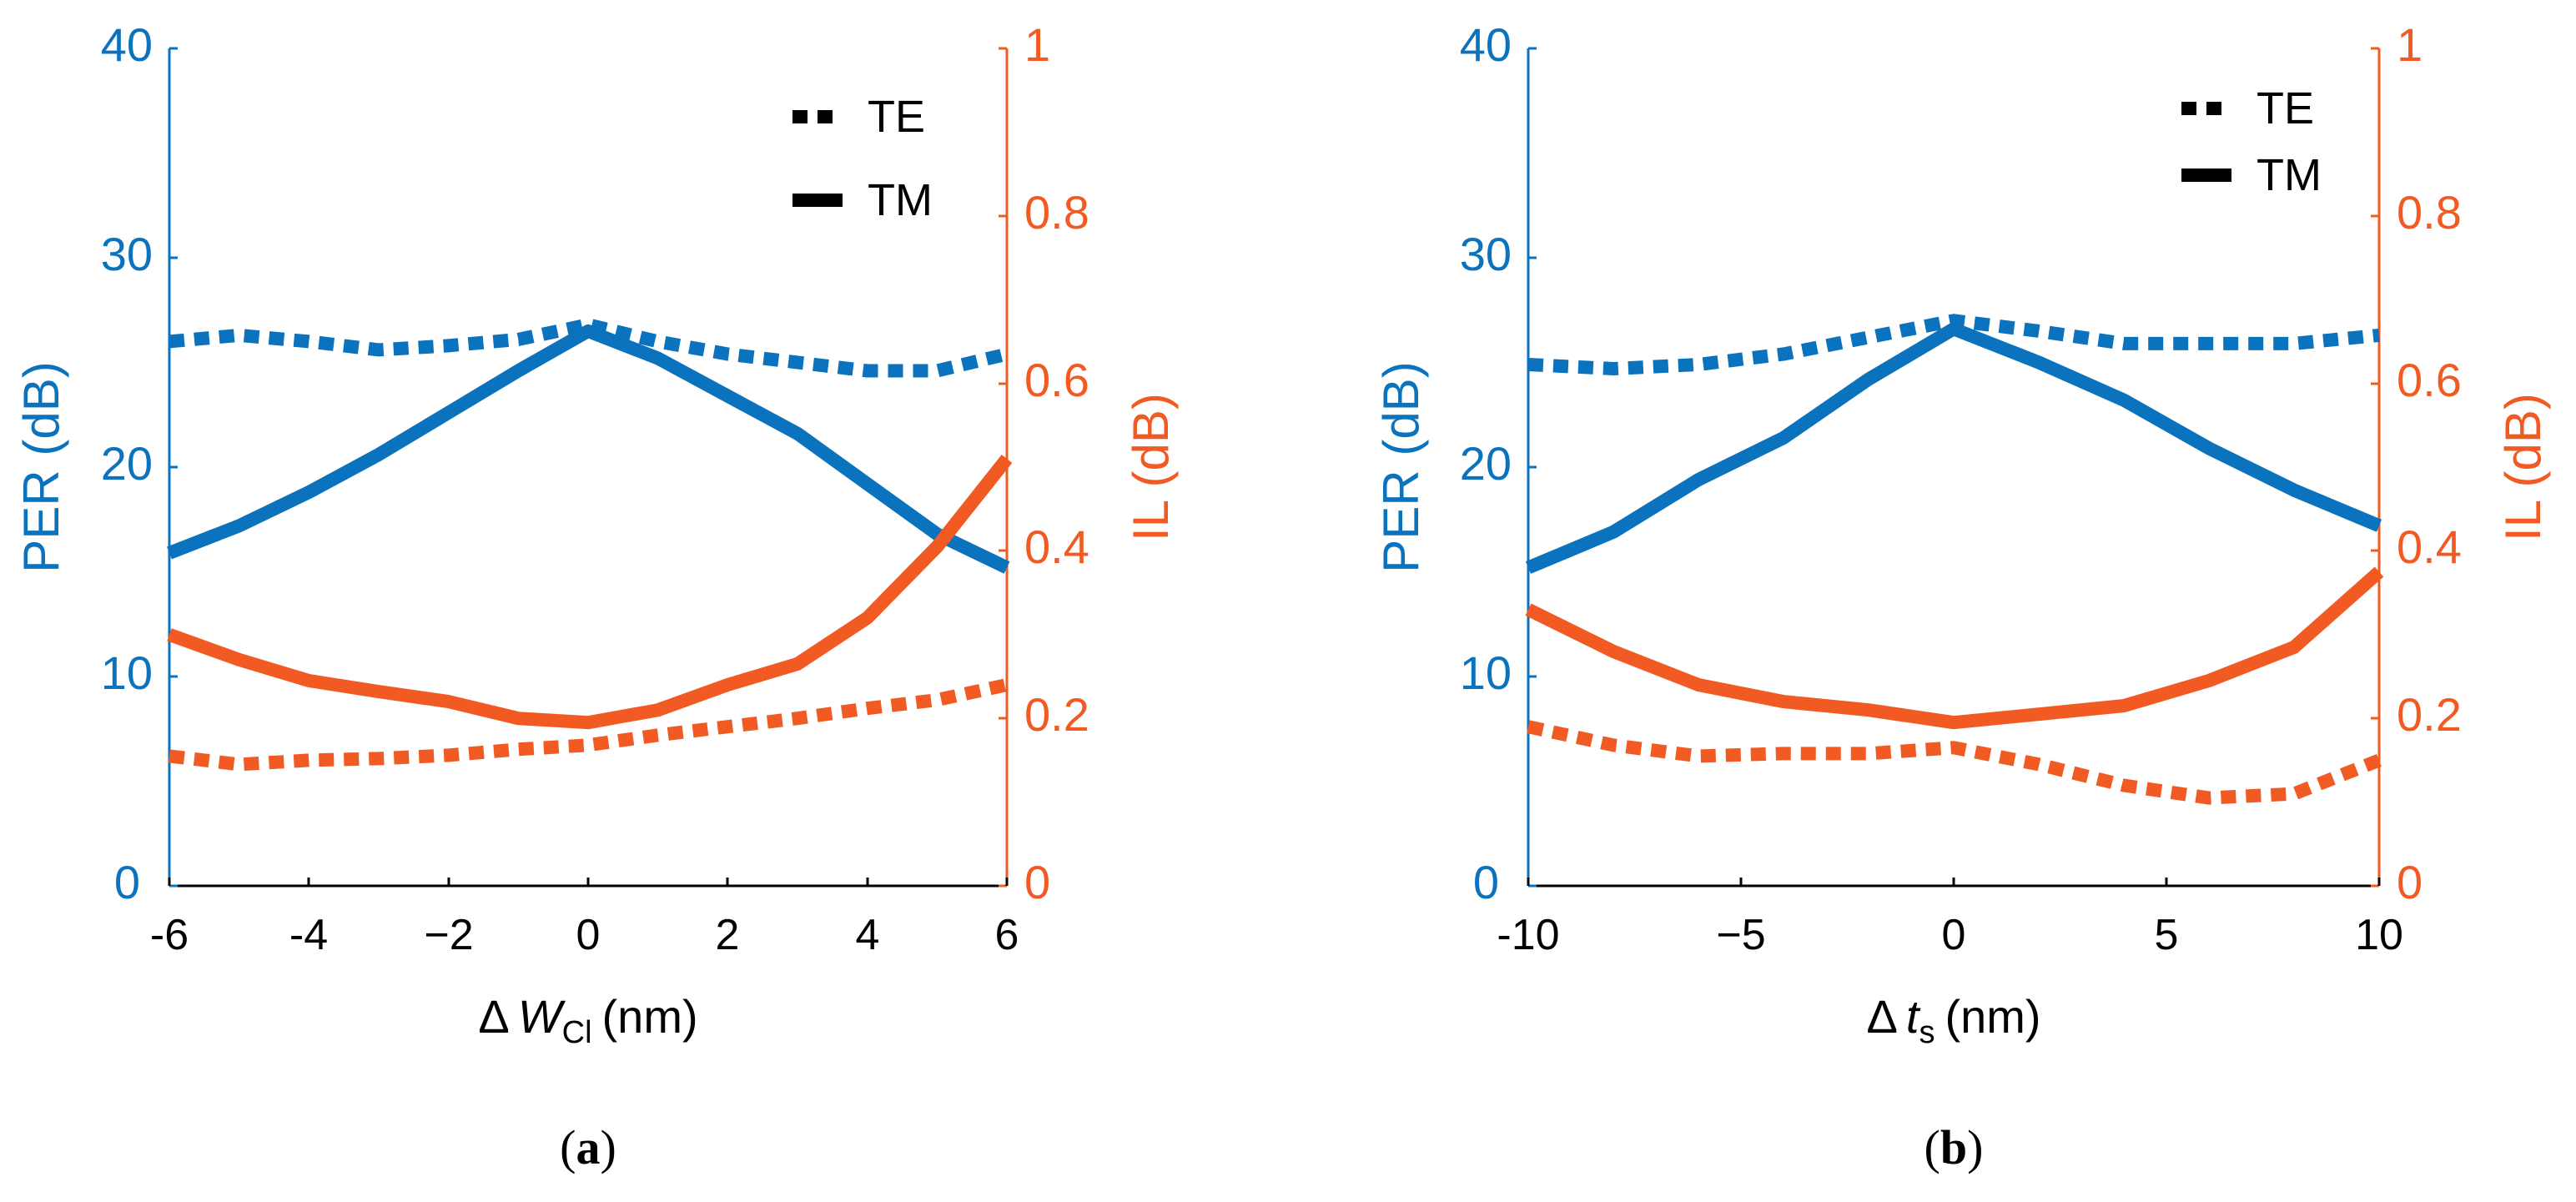 The image size is (2576, 1202). What do you see at coordinates (127, 254) in the screenshot?
I see `panel-a-left-tick-label: 30` at bounding box center [127, 254].